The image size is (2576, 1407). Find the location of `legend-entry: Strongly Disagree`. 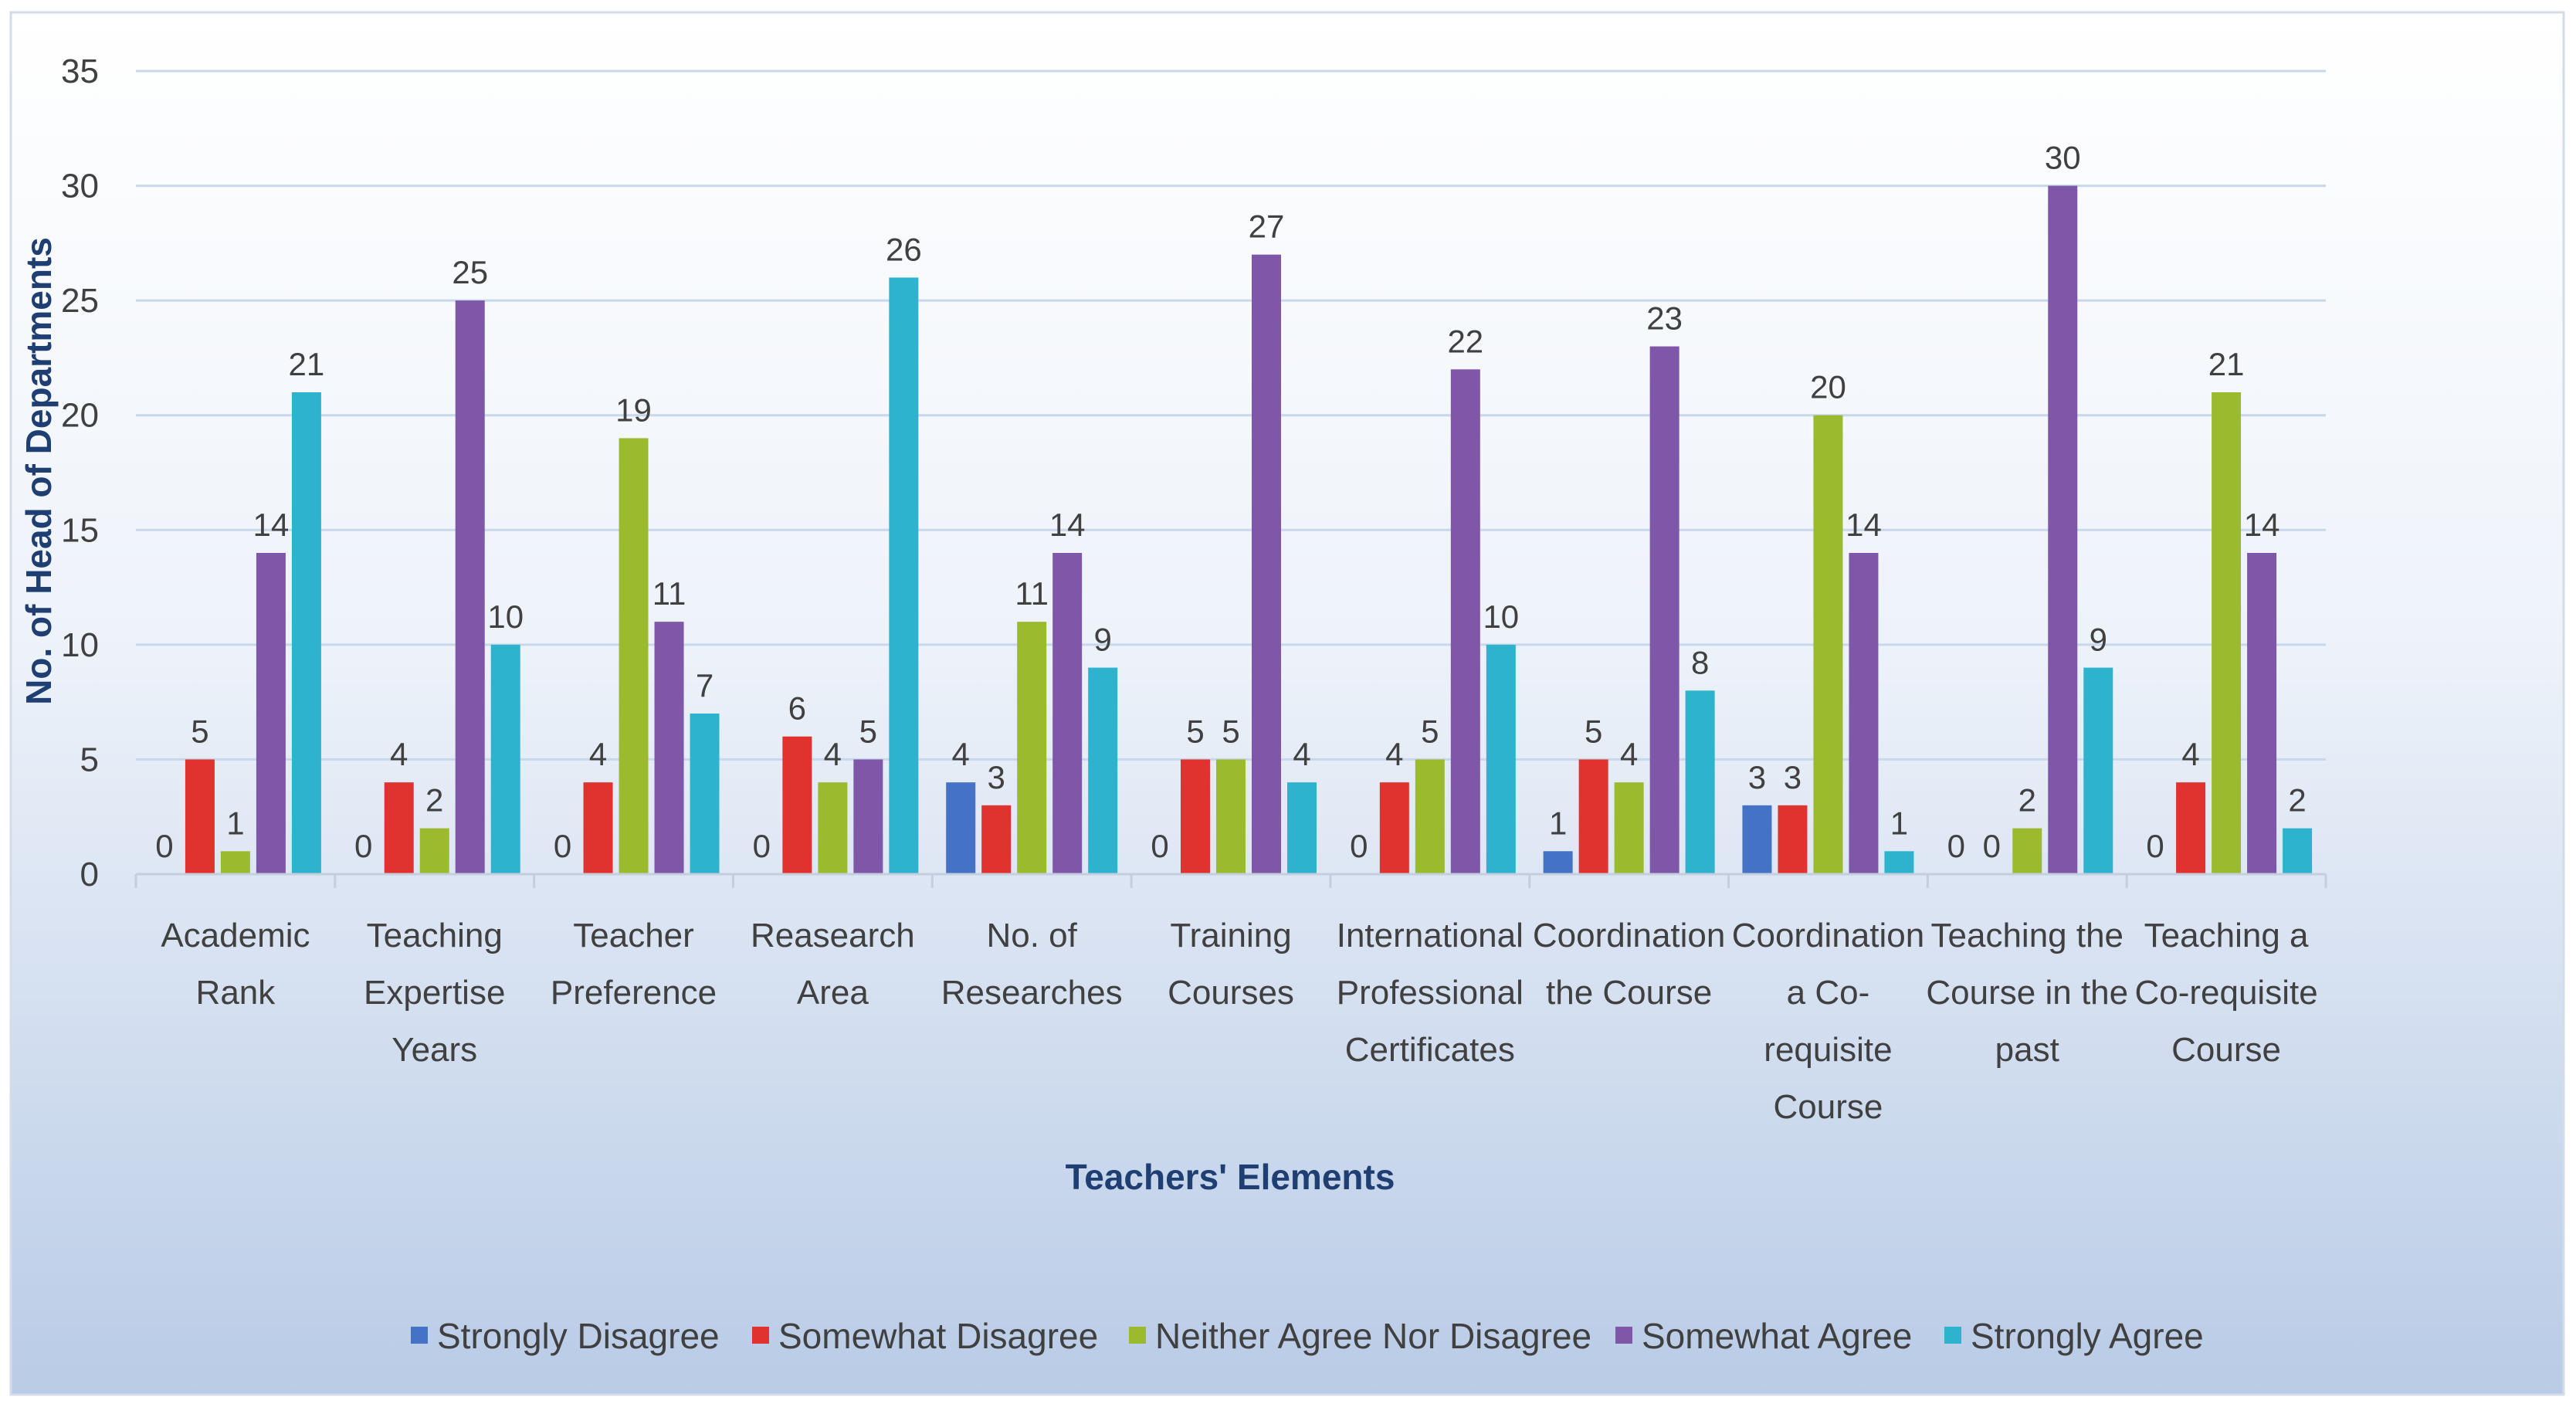

legend-entry: Strongly Disagree is located at coordinates (565, 1336).